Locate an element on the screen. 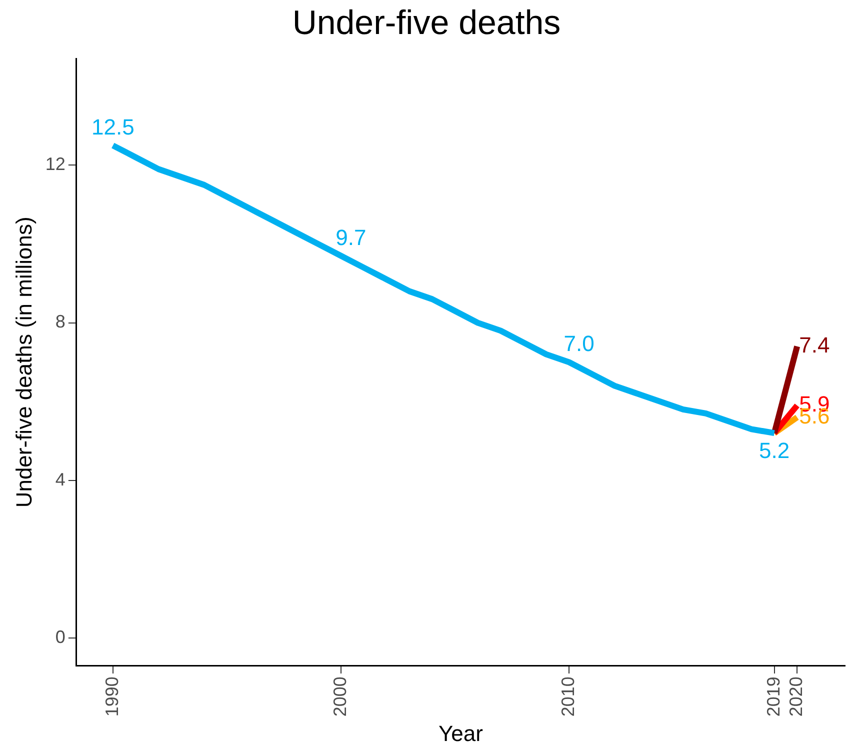 This screenshot has height=756, width=859. x-tick-label: 2020 is located at coordinates (796, 696).